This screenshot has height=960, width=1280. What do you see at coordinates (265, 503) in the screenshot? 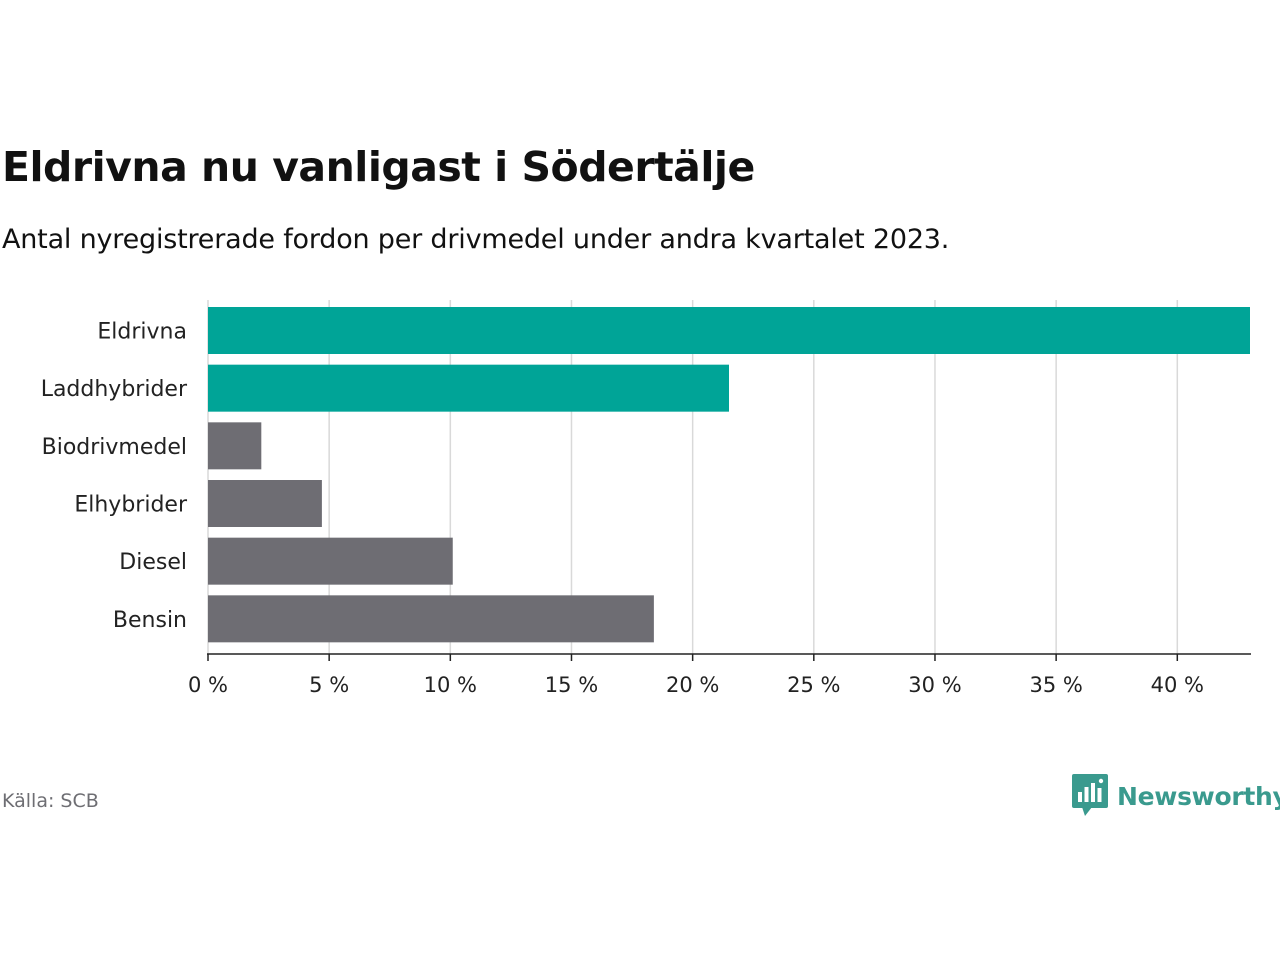
I see `bar-elhybrider` at bounding box center [265, 503].